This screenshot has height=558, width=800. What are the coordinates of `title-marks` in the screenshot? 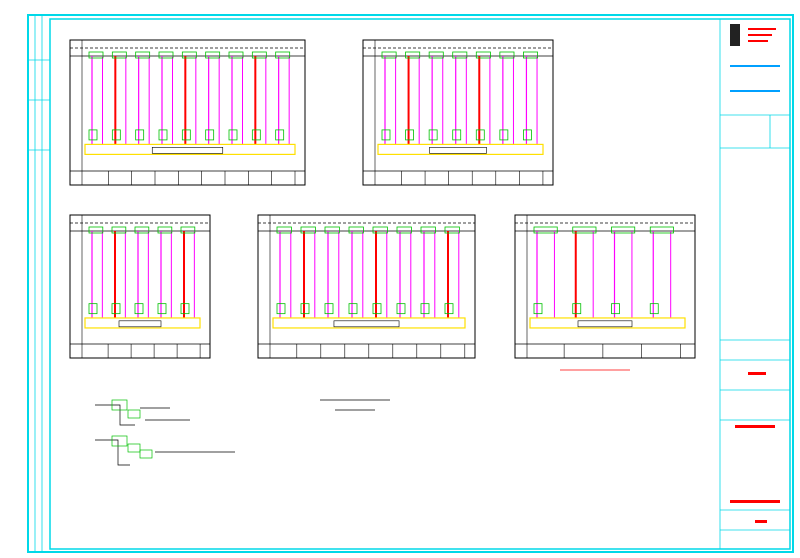 It's located at (755, 275).